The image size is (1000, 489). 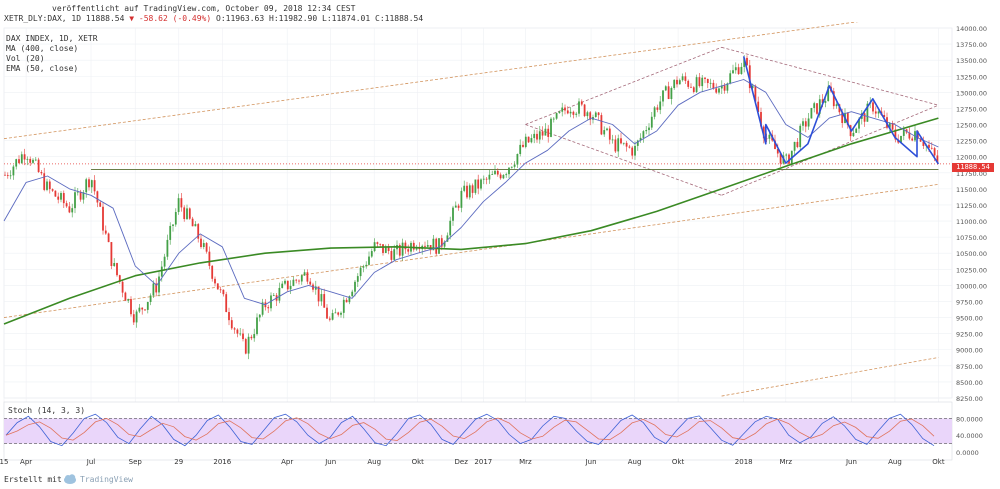 What do you see at coordinates (895, 462) in the screenshot?
I see `x-tick-label: Aug` at bounding box center [895, 462].